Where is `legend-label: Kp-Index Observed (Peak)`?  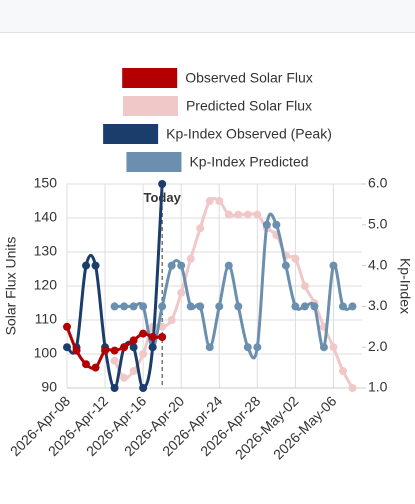
legend-label: Kp-Index Observed (Peak) is located at coordinates (249, 134).